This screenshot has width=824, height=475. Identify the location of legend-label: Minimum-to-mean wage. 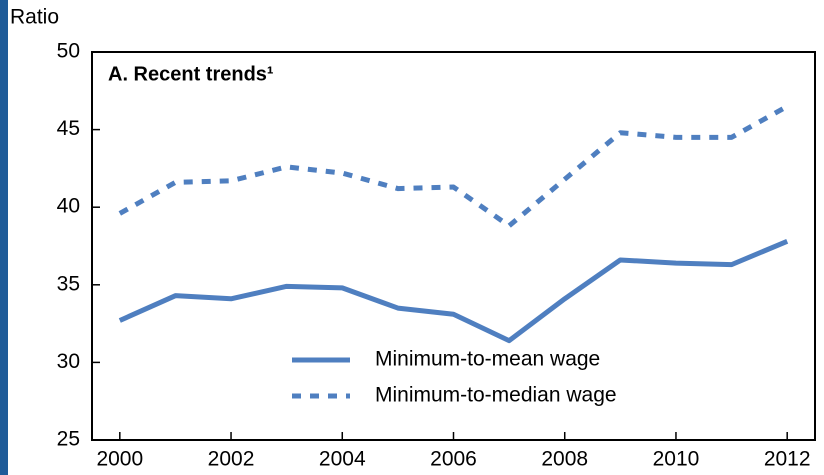
(487, 359).